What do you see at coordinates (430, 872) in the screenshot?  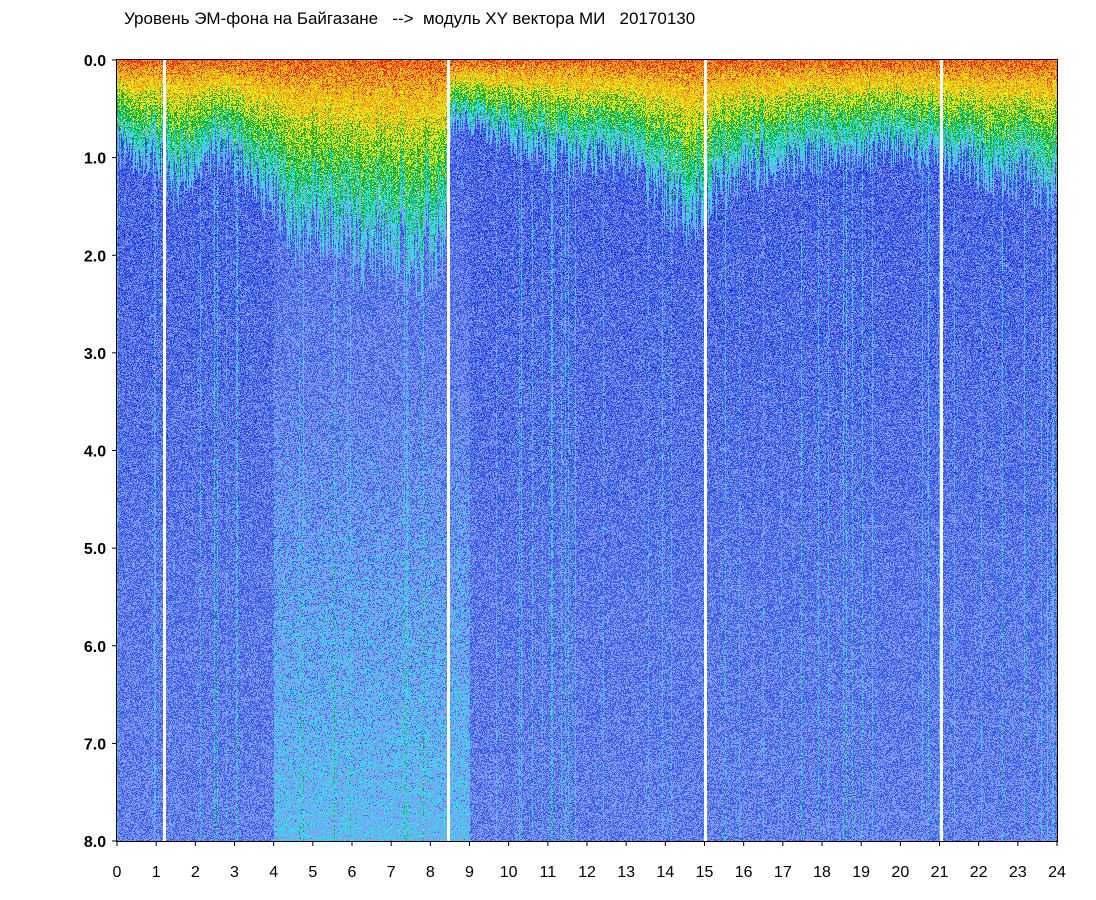 I see `x-tick-label: 8` at bounding box center [430, 872].